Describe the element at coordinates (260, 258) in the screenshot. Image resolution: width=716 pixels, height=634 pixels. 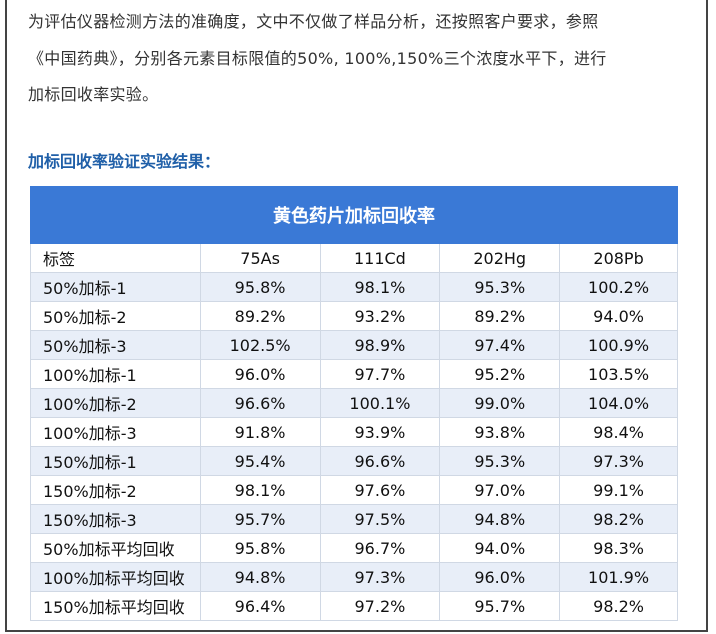
I see `table-cell: 75As` at that location.